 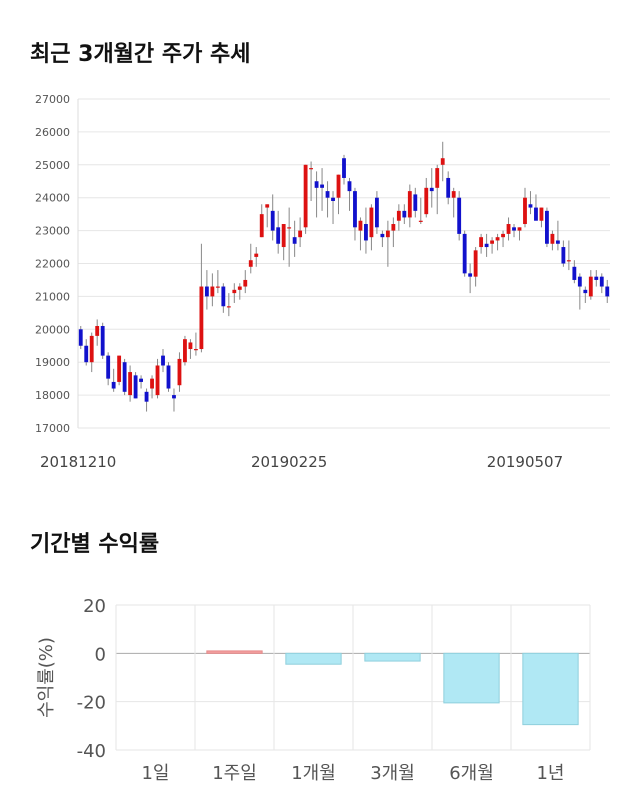 I want to click on y-tick-label: 24000, so click(x=52, y=198).